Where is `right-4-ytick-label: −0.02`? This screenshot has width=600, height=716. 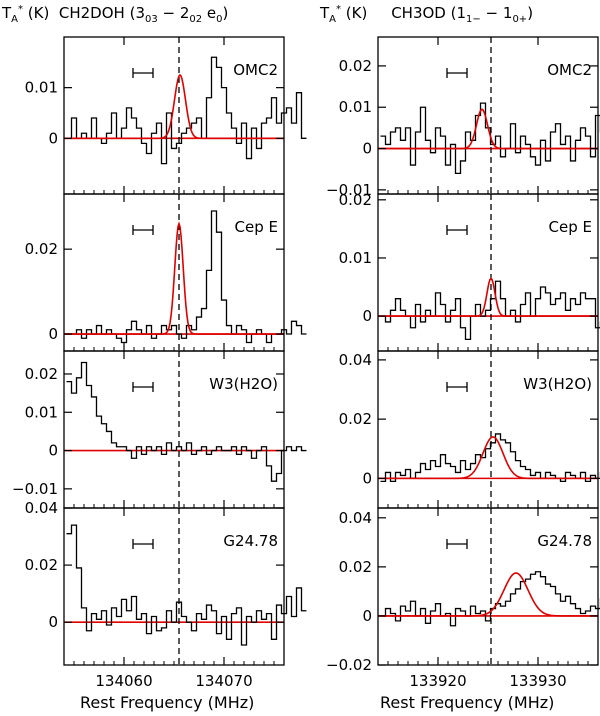 right-4-ytick-label: −0.02 is located at coordinates (349, 665).